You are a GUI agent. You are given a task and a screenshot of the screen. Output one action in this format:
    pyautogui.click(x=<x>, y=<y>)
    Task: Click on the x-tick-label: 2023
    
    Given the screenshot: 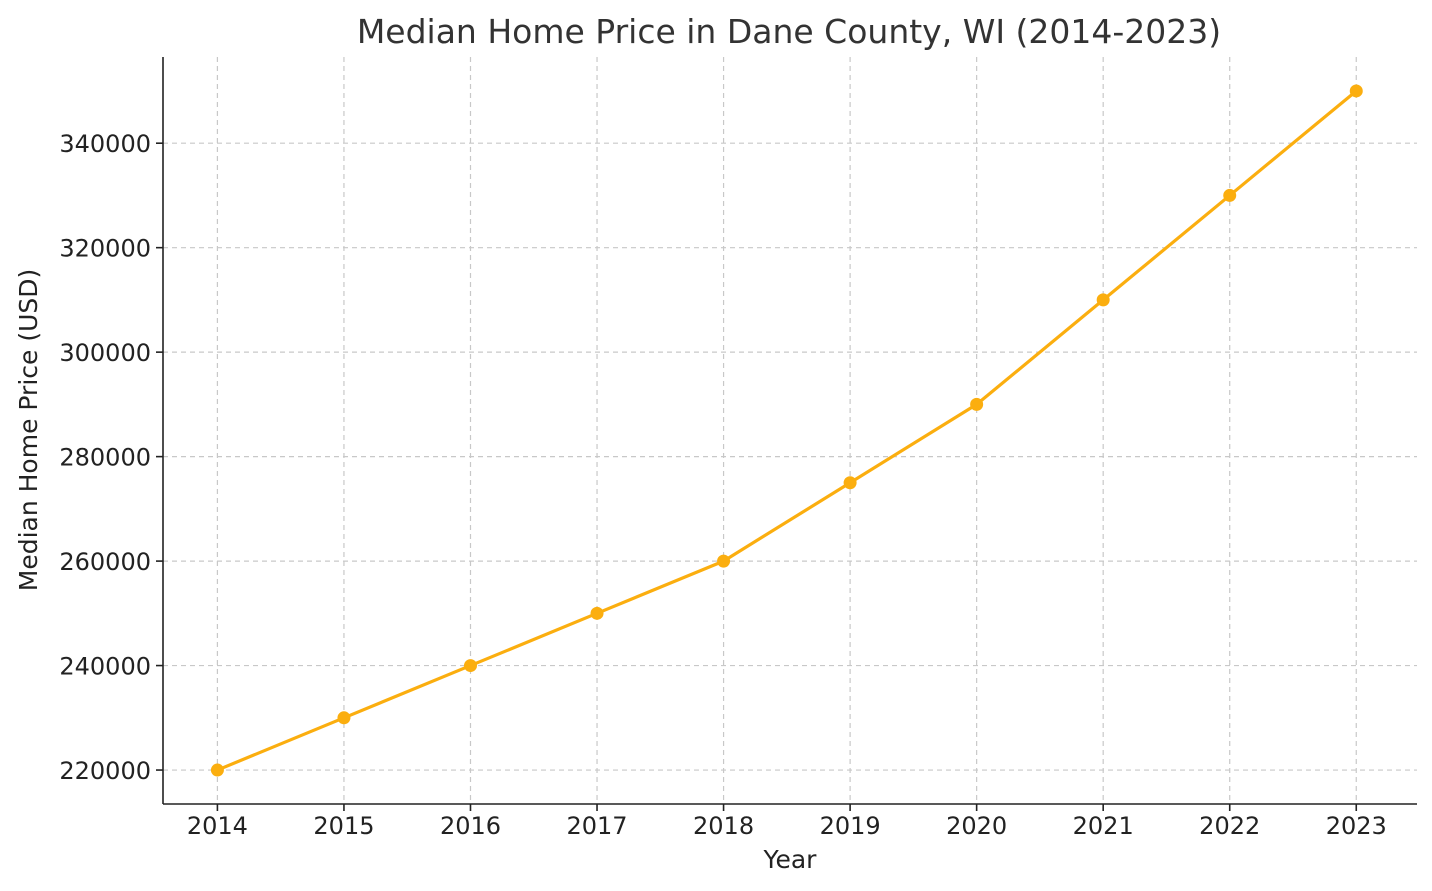 What is the action you would take?
    pyautogui.click(x=1356, y=826)
    